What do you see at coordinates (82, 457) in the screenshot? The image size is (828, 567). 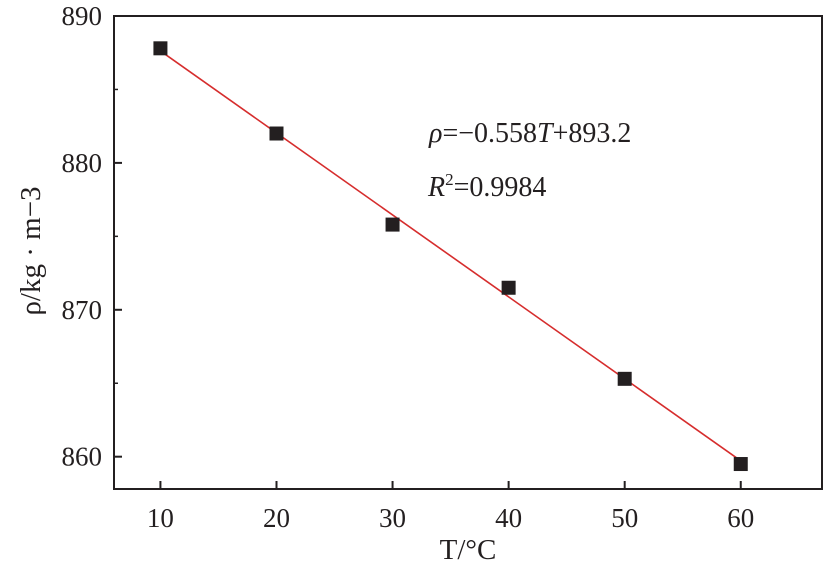 I see `y-tick-label: 860` at bounding box center [82, 457].